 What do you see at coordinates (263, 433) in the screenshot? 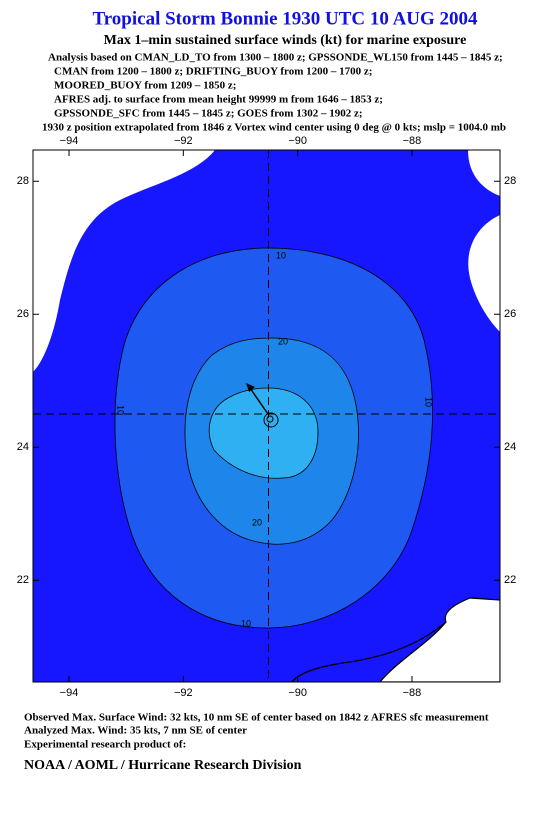
I see `wind-band` at bounding box center [263, 433].